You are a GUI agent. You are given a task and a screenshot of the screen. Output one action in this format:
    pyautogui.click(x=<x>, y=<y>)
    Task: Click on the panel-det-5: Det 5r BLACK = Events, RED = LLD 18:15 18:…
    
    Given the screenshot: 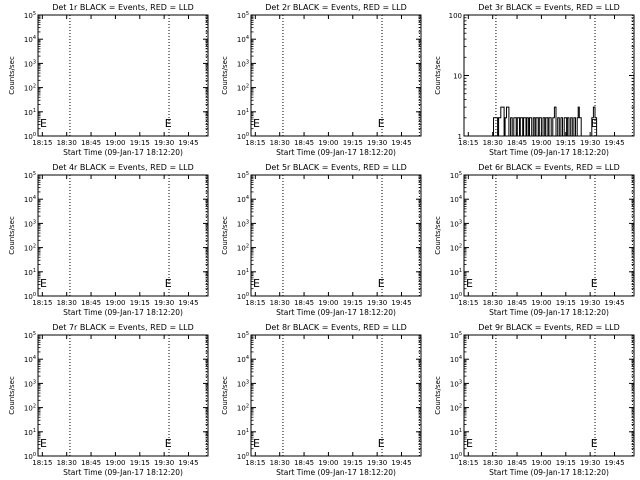 What is the action you would take?
    pyautogui.click(x=321, y=240)
    